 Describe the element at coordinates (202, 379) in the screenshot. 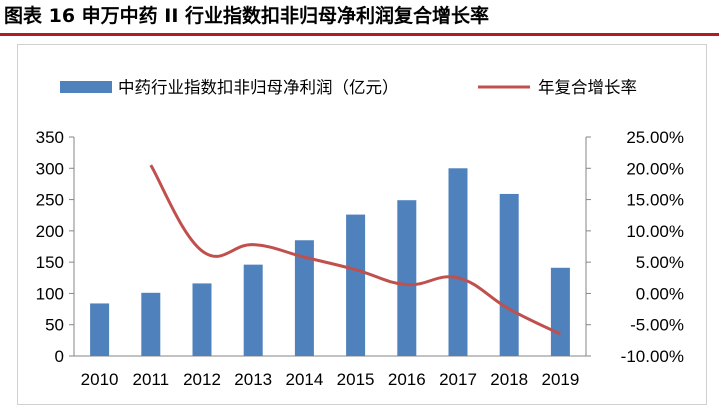

I see `x-tick-label: 2012` at that location.